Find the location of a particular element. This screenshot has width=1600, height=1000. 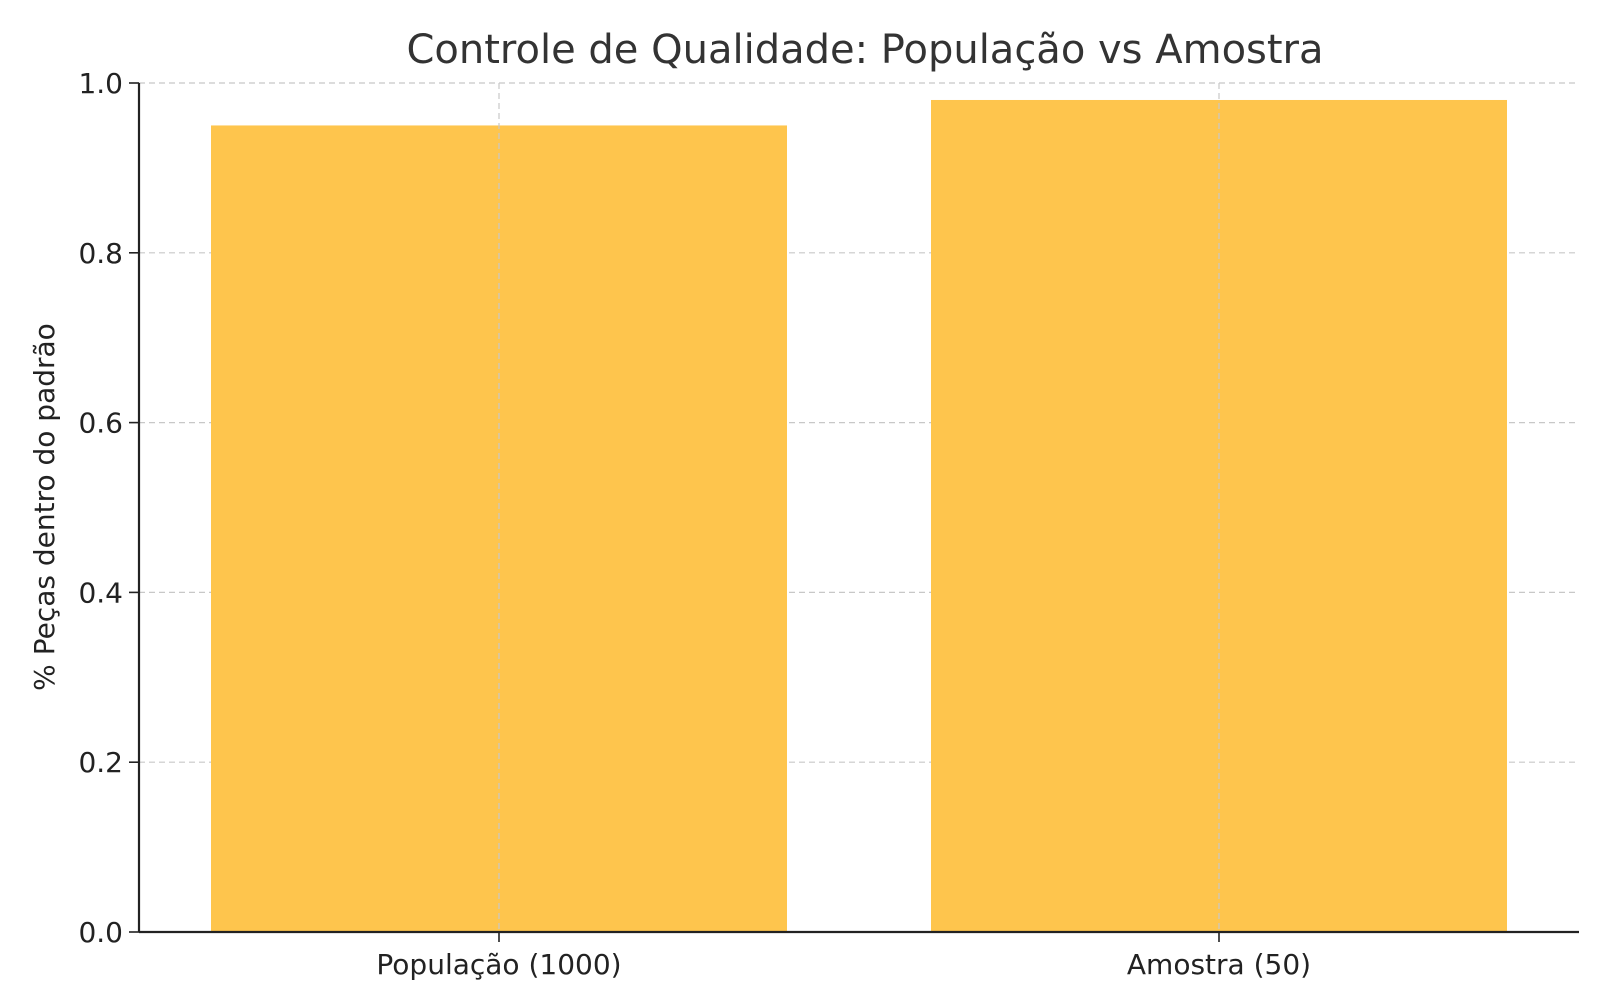

x-tick-label: Amostra (50) is located at coordinates (1219, 964).